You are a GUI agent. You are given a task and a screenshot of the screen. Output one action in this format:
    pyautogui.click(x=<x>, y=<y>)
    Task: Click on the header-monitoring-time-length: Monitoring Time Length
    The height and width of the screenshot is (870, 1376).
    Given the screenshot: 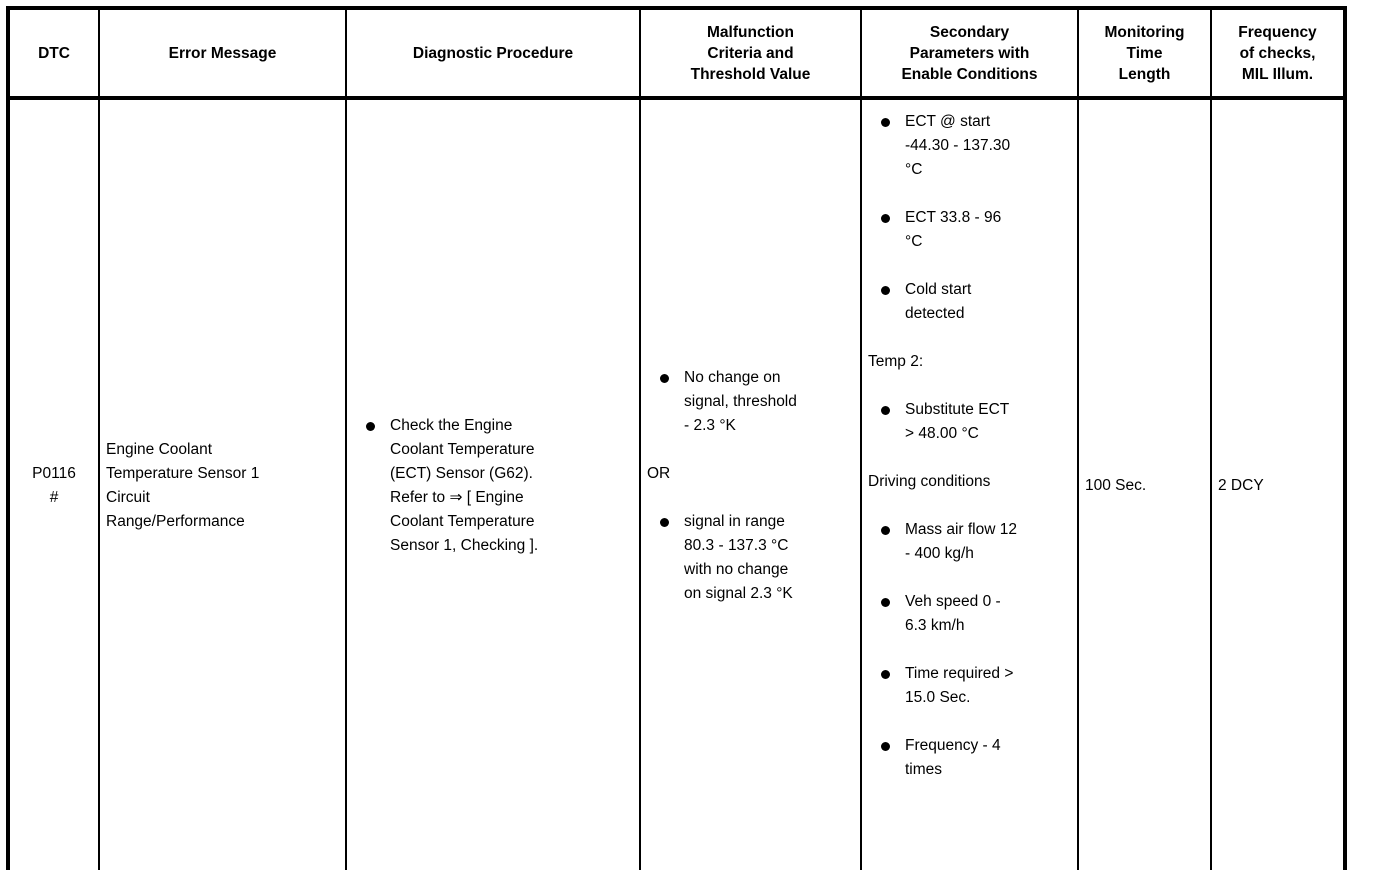 What is the action you would take?
    pyautogui.click(x=1144, y=53)
    